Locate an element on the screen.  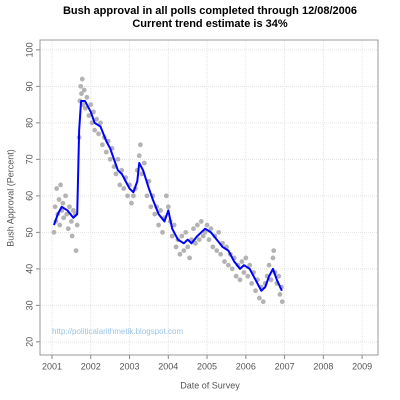
x-tick-label: 2007 is located at coordinates (285, 366).